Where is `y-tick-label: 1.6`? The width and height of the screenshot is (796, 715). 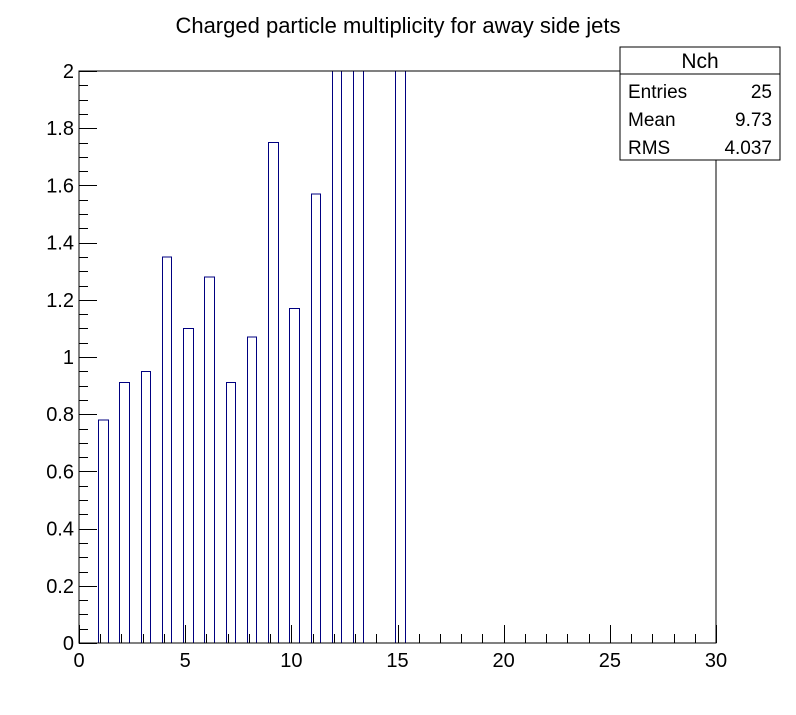
y-tick-label: 1.6 is located at coordinates (60, 186).